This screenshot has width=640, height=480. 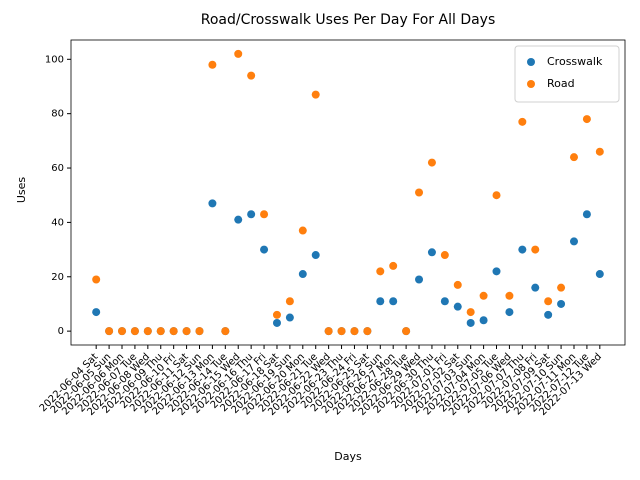 I want to click on y-axis-label: Uses, so click(x=21, y=190).